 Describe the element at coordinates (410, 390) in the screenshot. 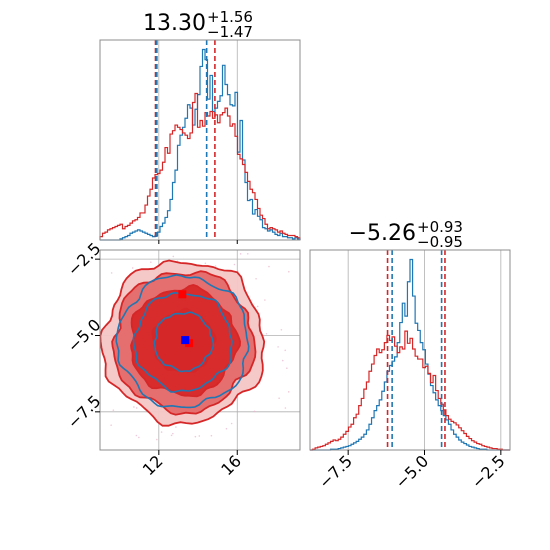

I see `param2-histogram-red` at that location.